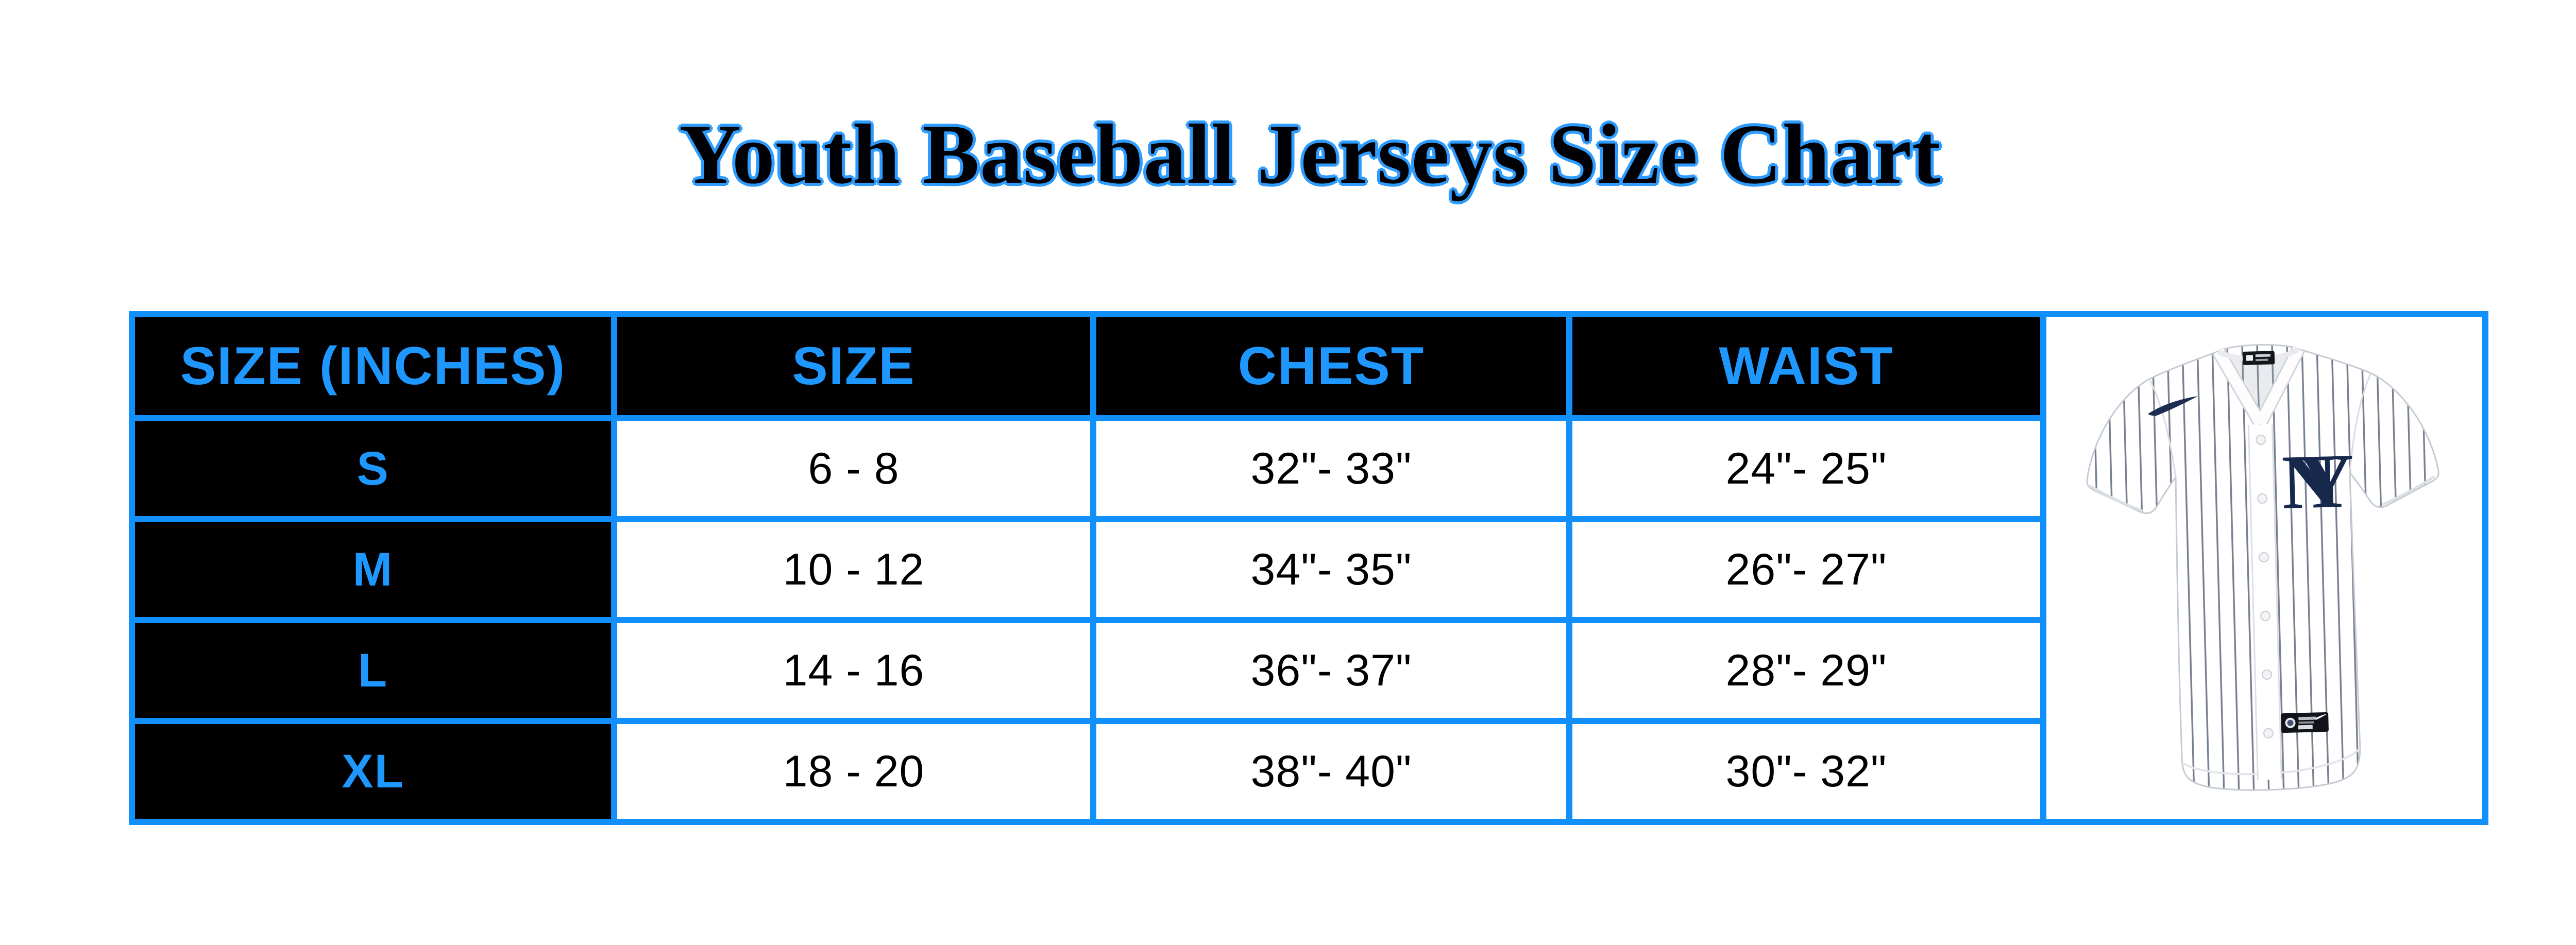 This screenshot has width=2576, height=945. I want to click on neck-opening, so click(2258, 387).